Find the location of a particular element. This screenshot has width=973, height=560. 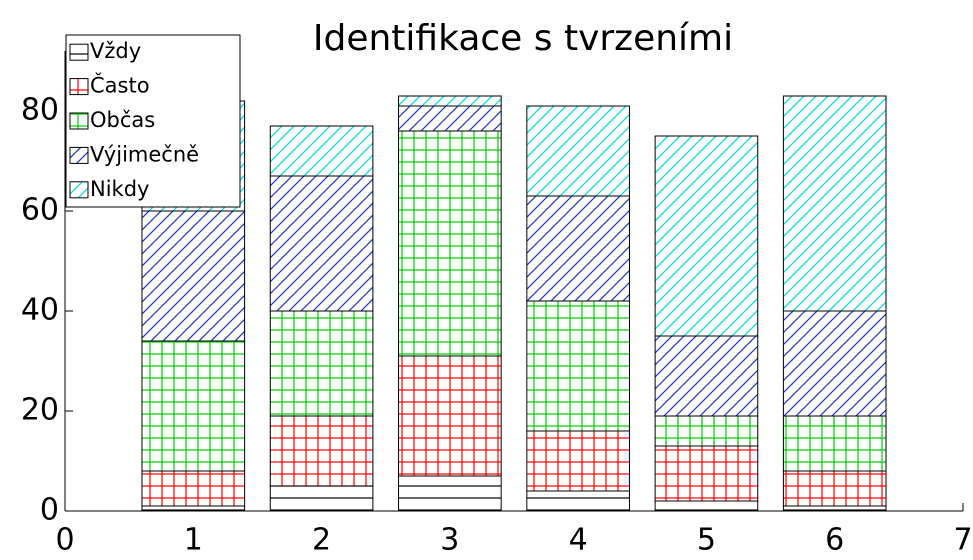

legend-label: Výjimečně is located at coordinates (144, 154).